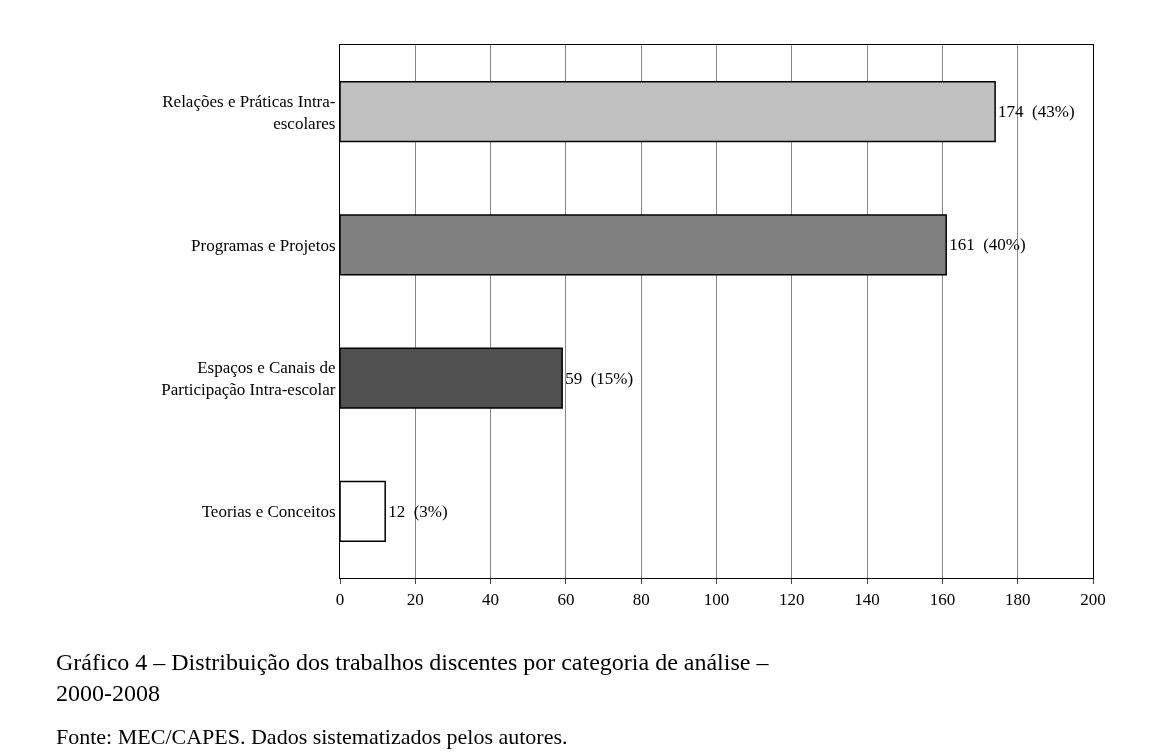 The image size is (1163, 753). I want to click on x-tick-label: 160, so click(942, 599).